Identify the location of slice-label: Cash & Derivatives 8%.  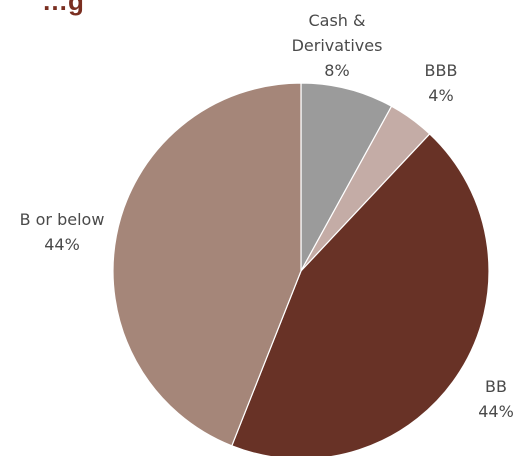
(337, 45).